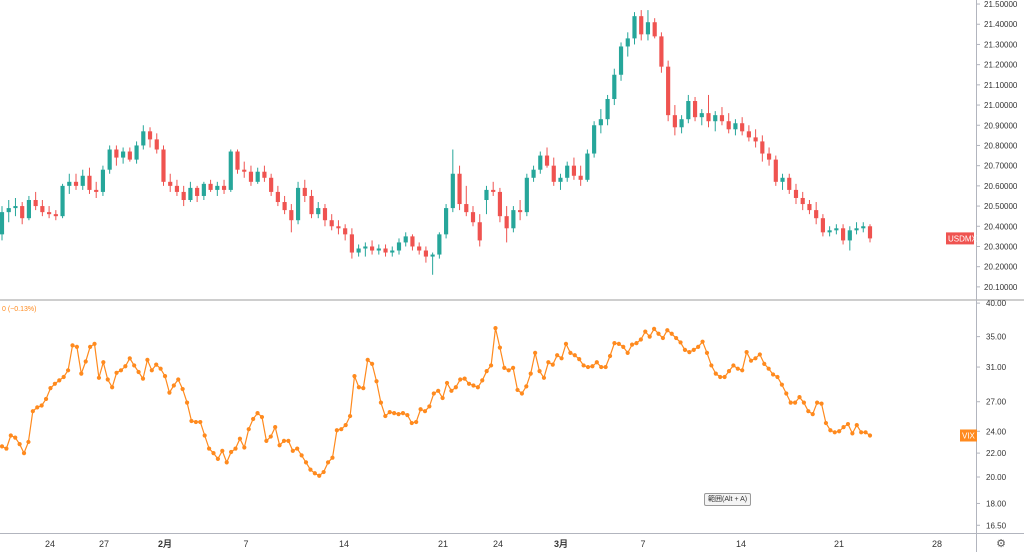 The height and width of the screenshot is (552, 1024). Describe the element at coordinates (1001, 105) in the screenshot. I see `usdmxn-y-tick-label: 21.00000` at that location.